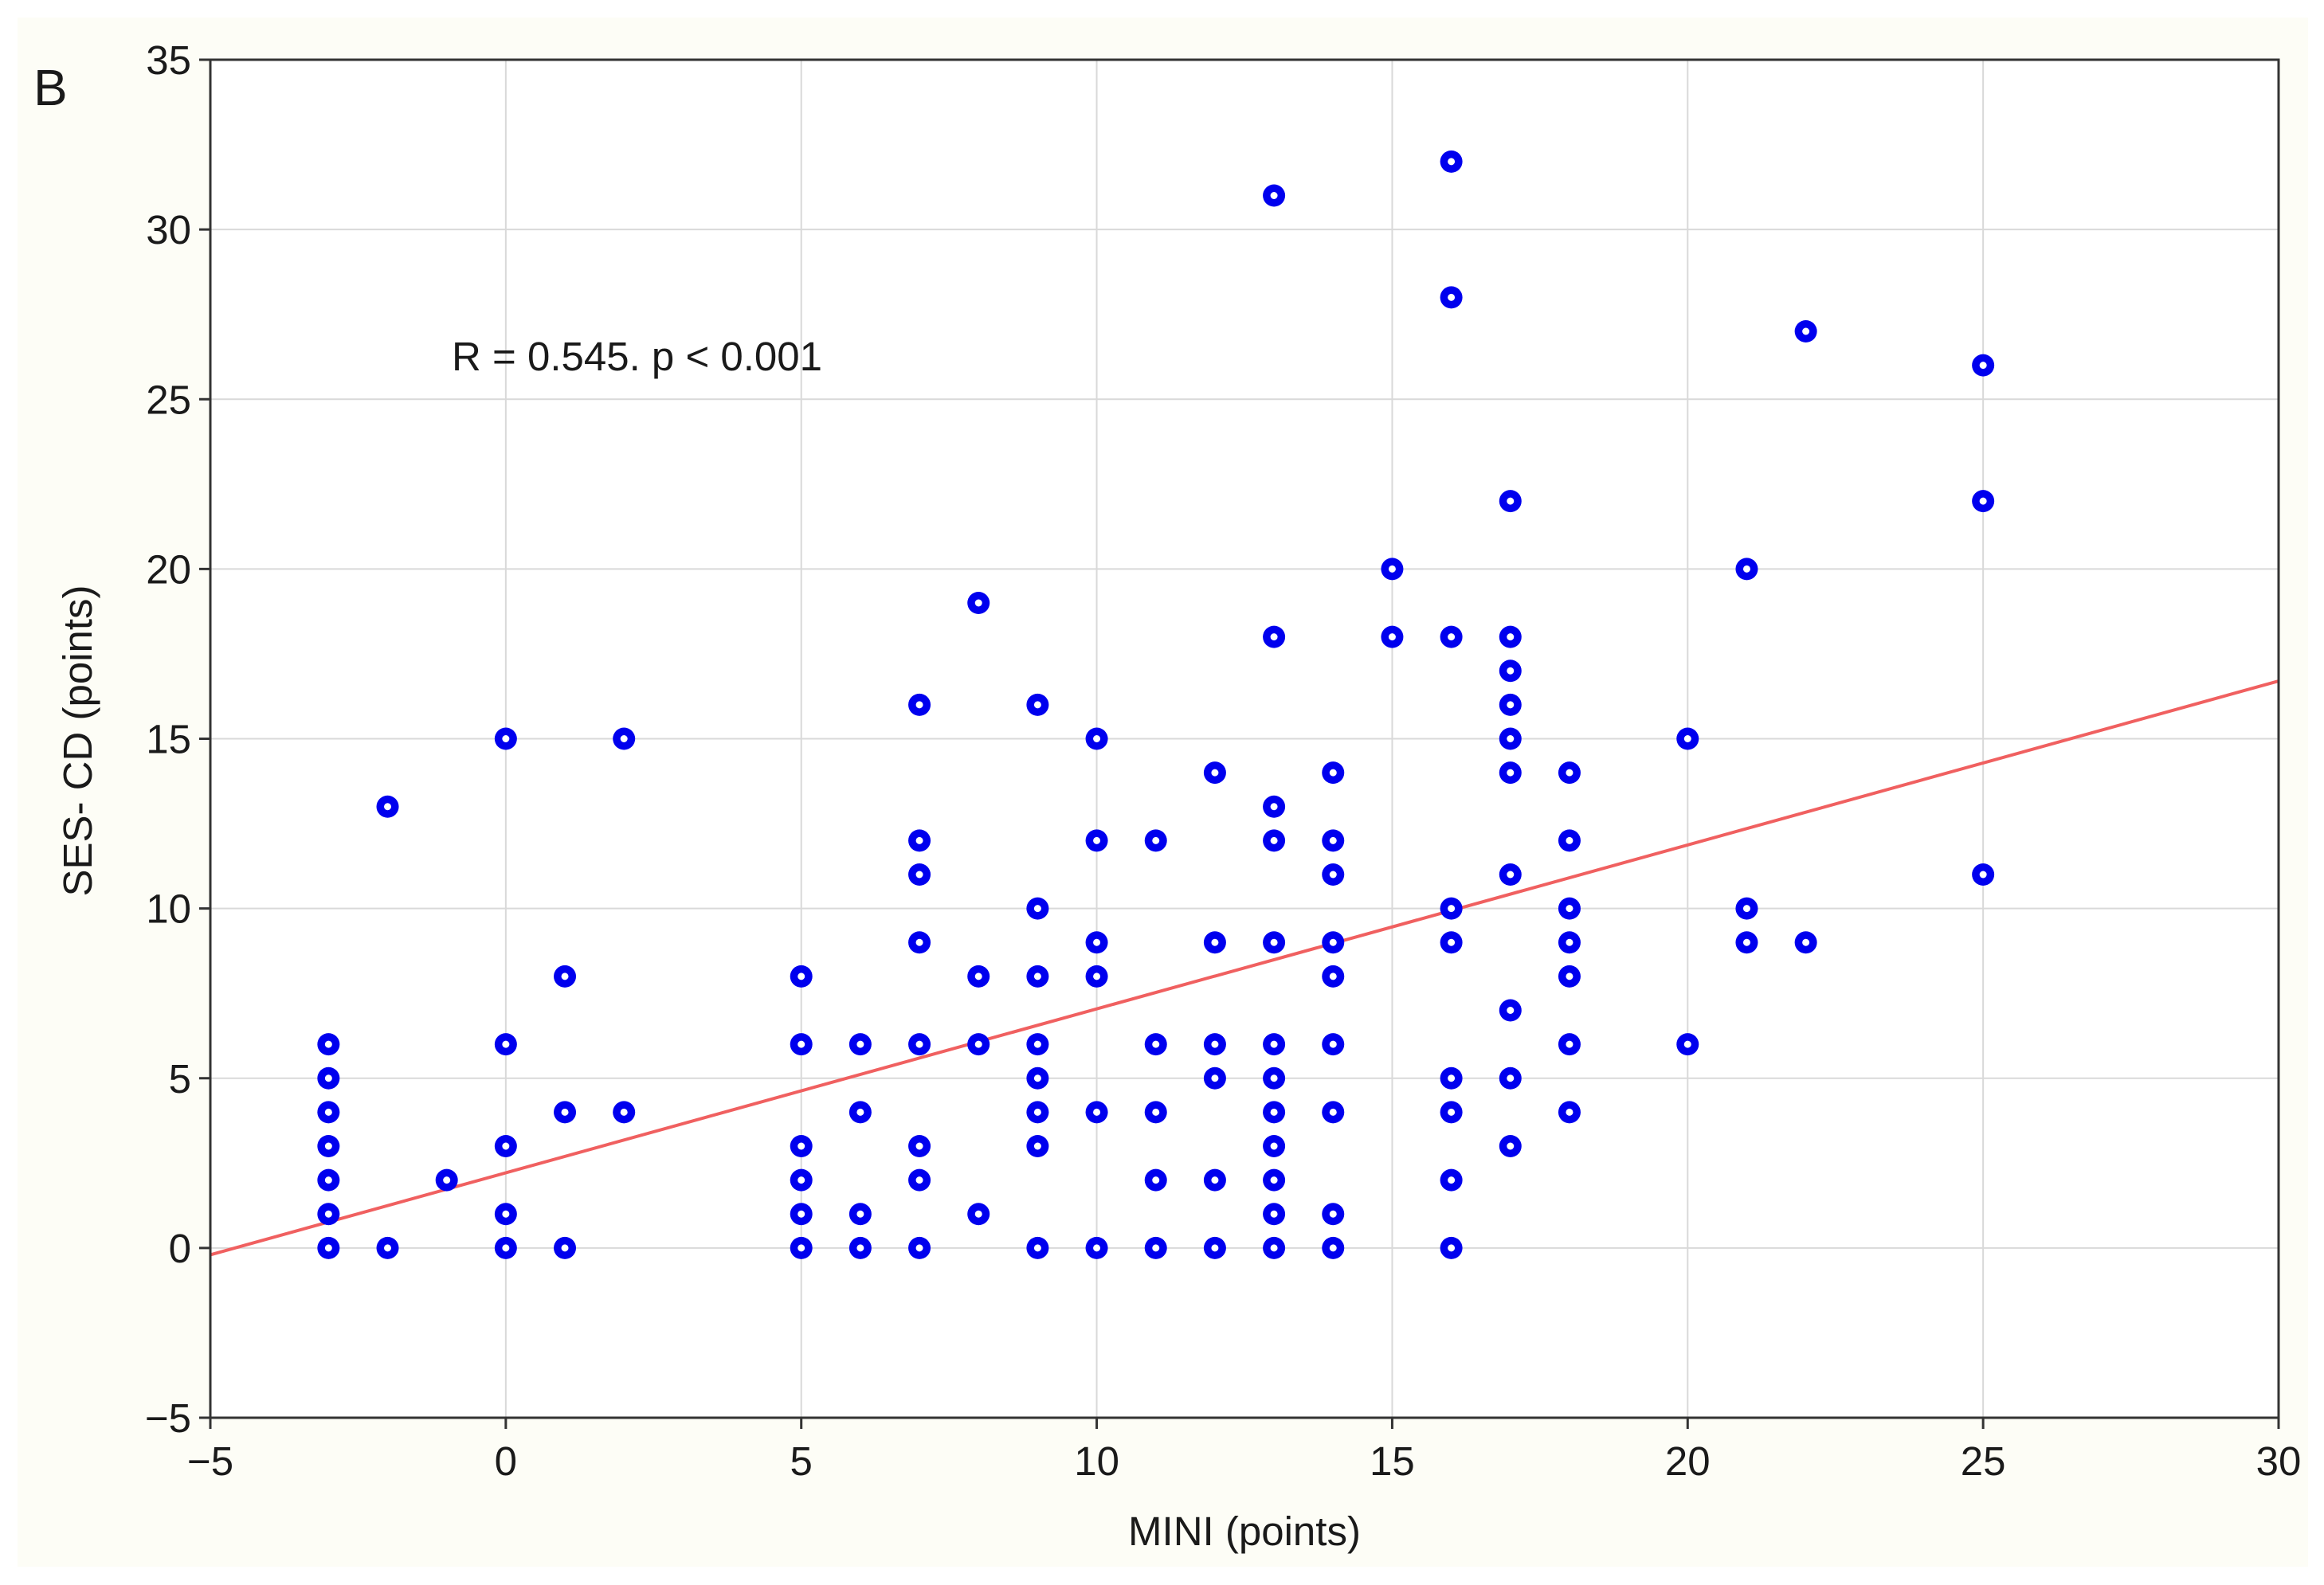 The width and height of the screenshot is (2324, 1585). Describe the element at coordinates (1097, 1461) in the screenshot. I see `x-tick-label: 10` at that location.